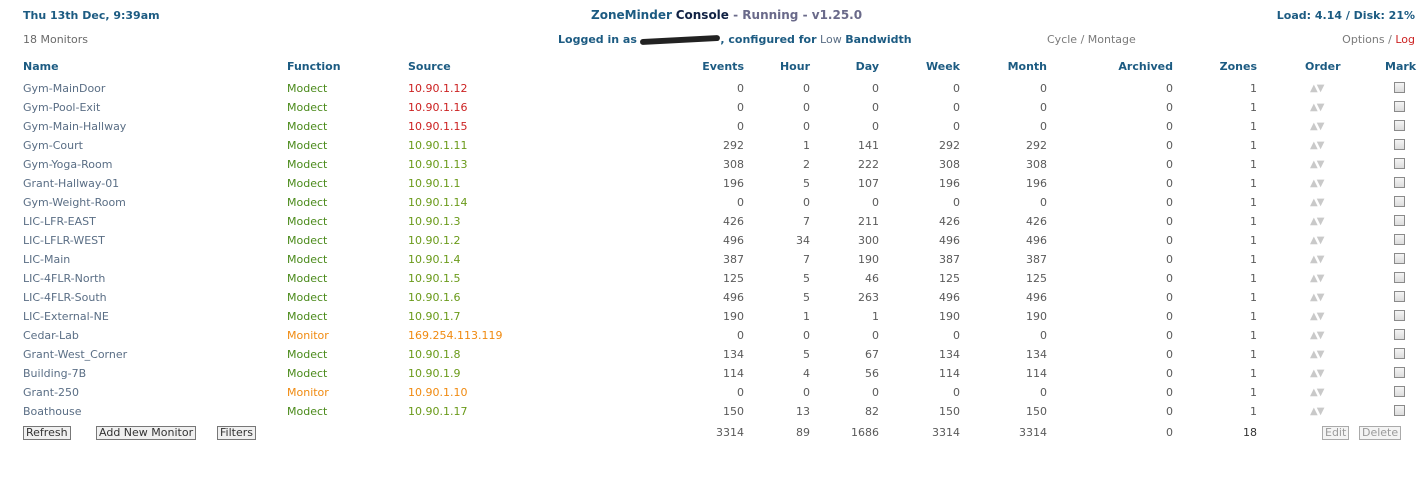 The image size is (1426, 480). Describe the element at coordinates (1036, 278) in the screenshot. I see `cell-month: 125` at that location.